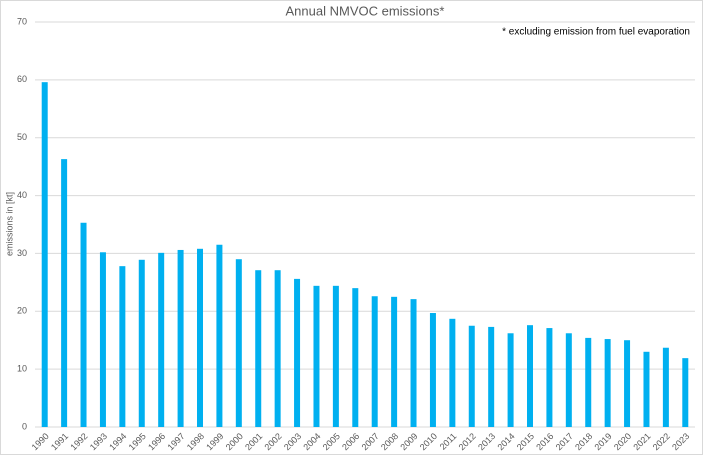 This screenshot has width=703, height=455. What do you see at coordinates (22, 79) in the screenshot?
I see `y-tick-label: 60` at bounding box center [22, 79].